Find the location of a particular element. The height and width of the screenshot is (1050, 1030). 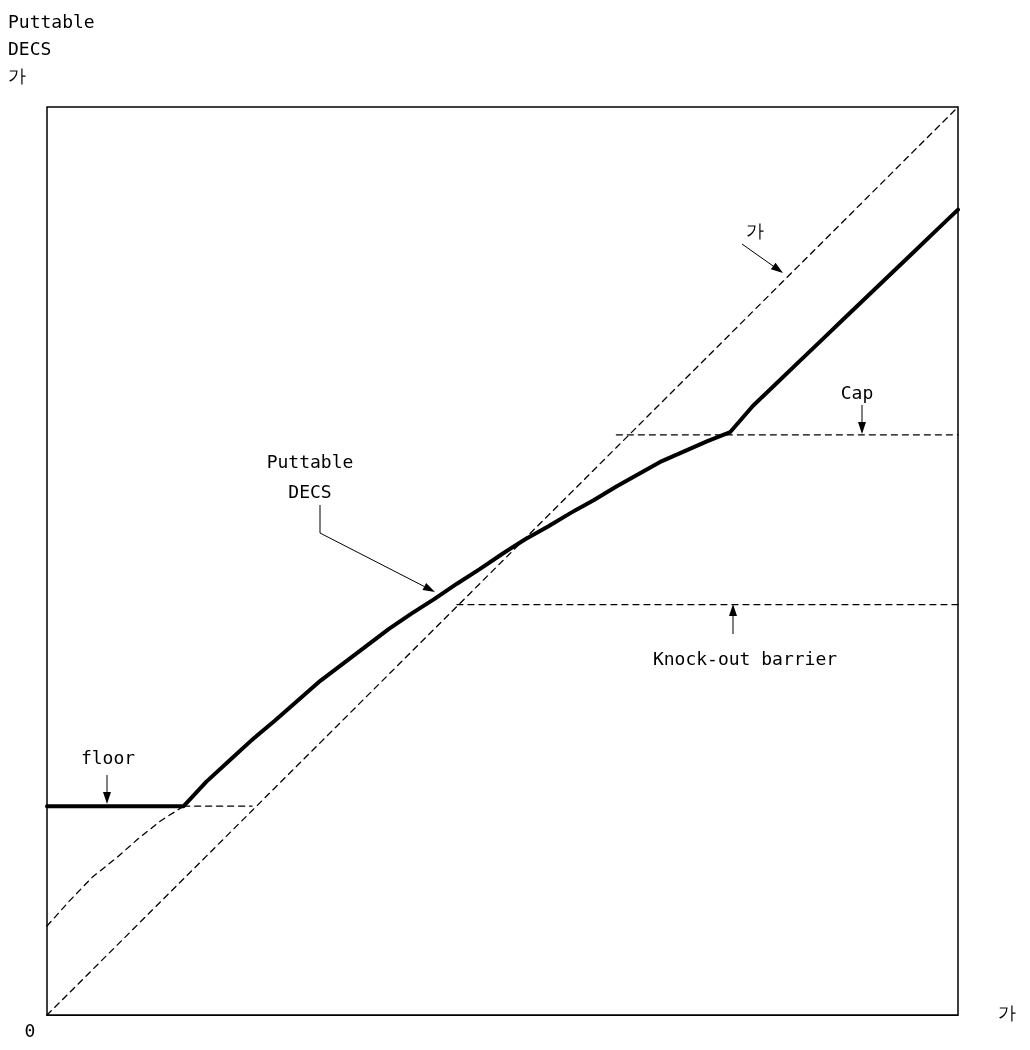

annotation: Puttable DECS is located at coordinates (310, 476).